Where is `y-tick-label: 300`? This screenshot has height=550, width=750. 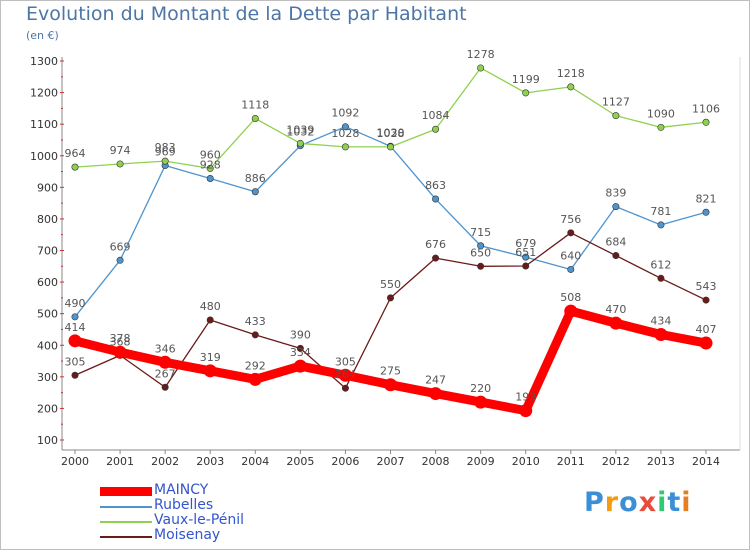
y-tick-label: 300 is located at coordinates (47, 377).